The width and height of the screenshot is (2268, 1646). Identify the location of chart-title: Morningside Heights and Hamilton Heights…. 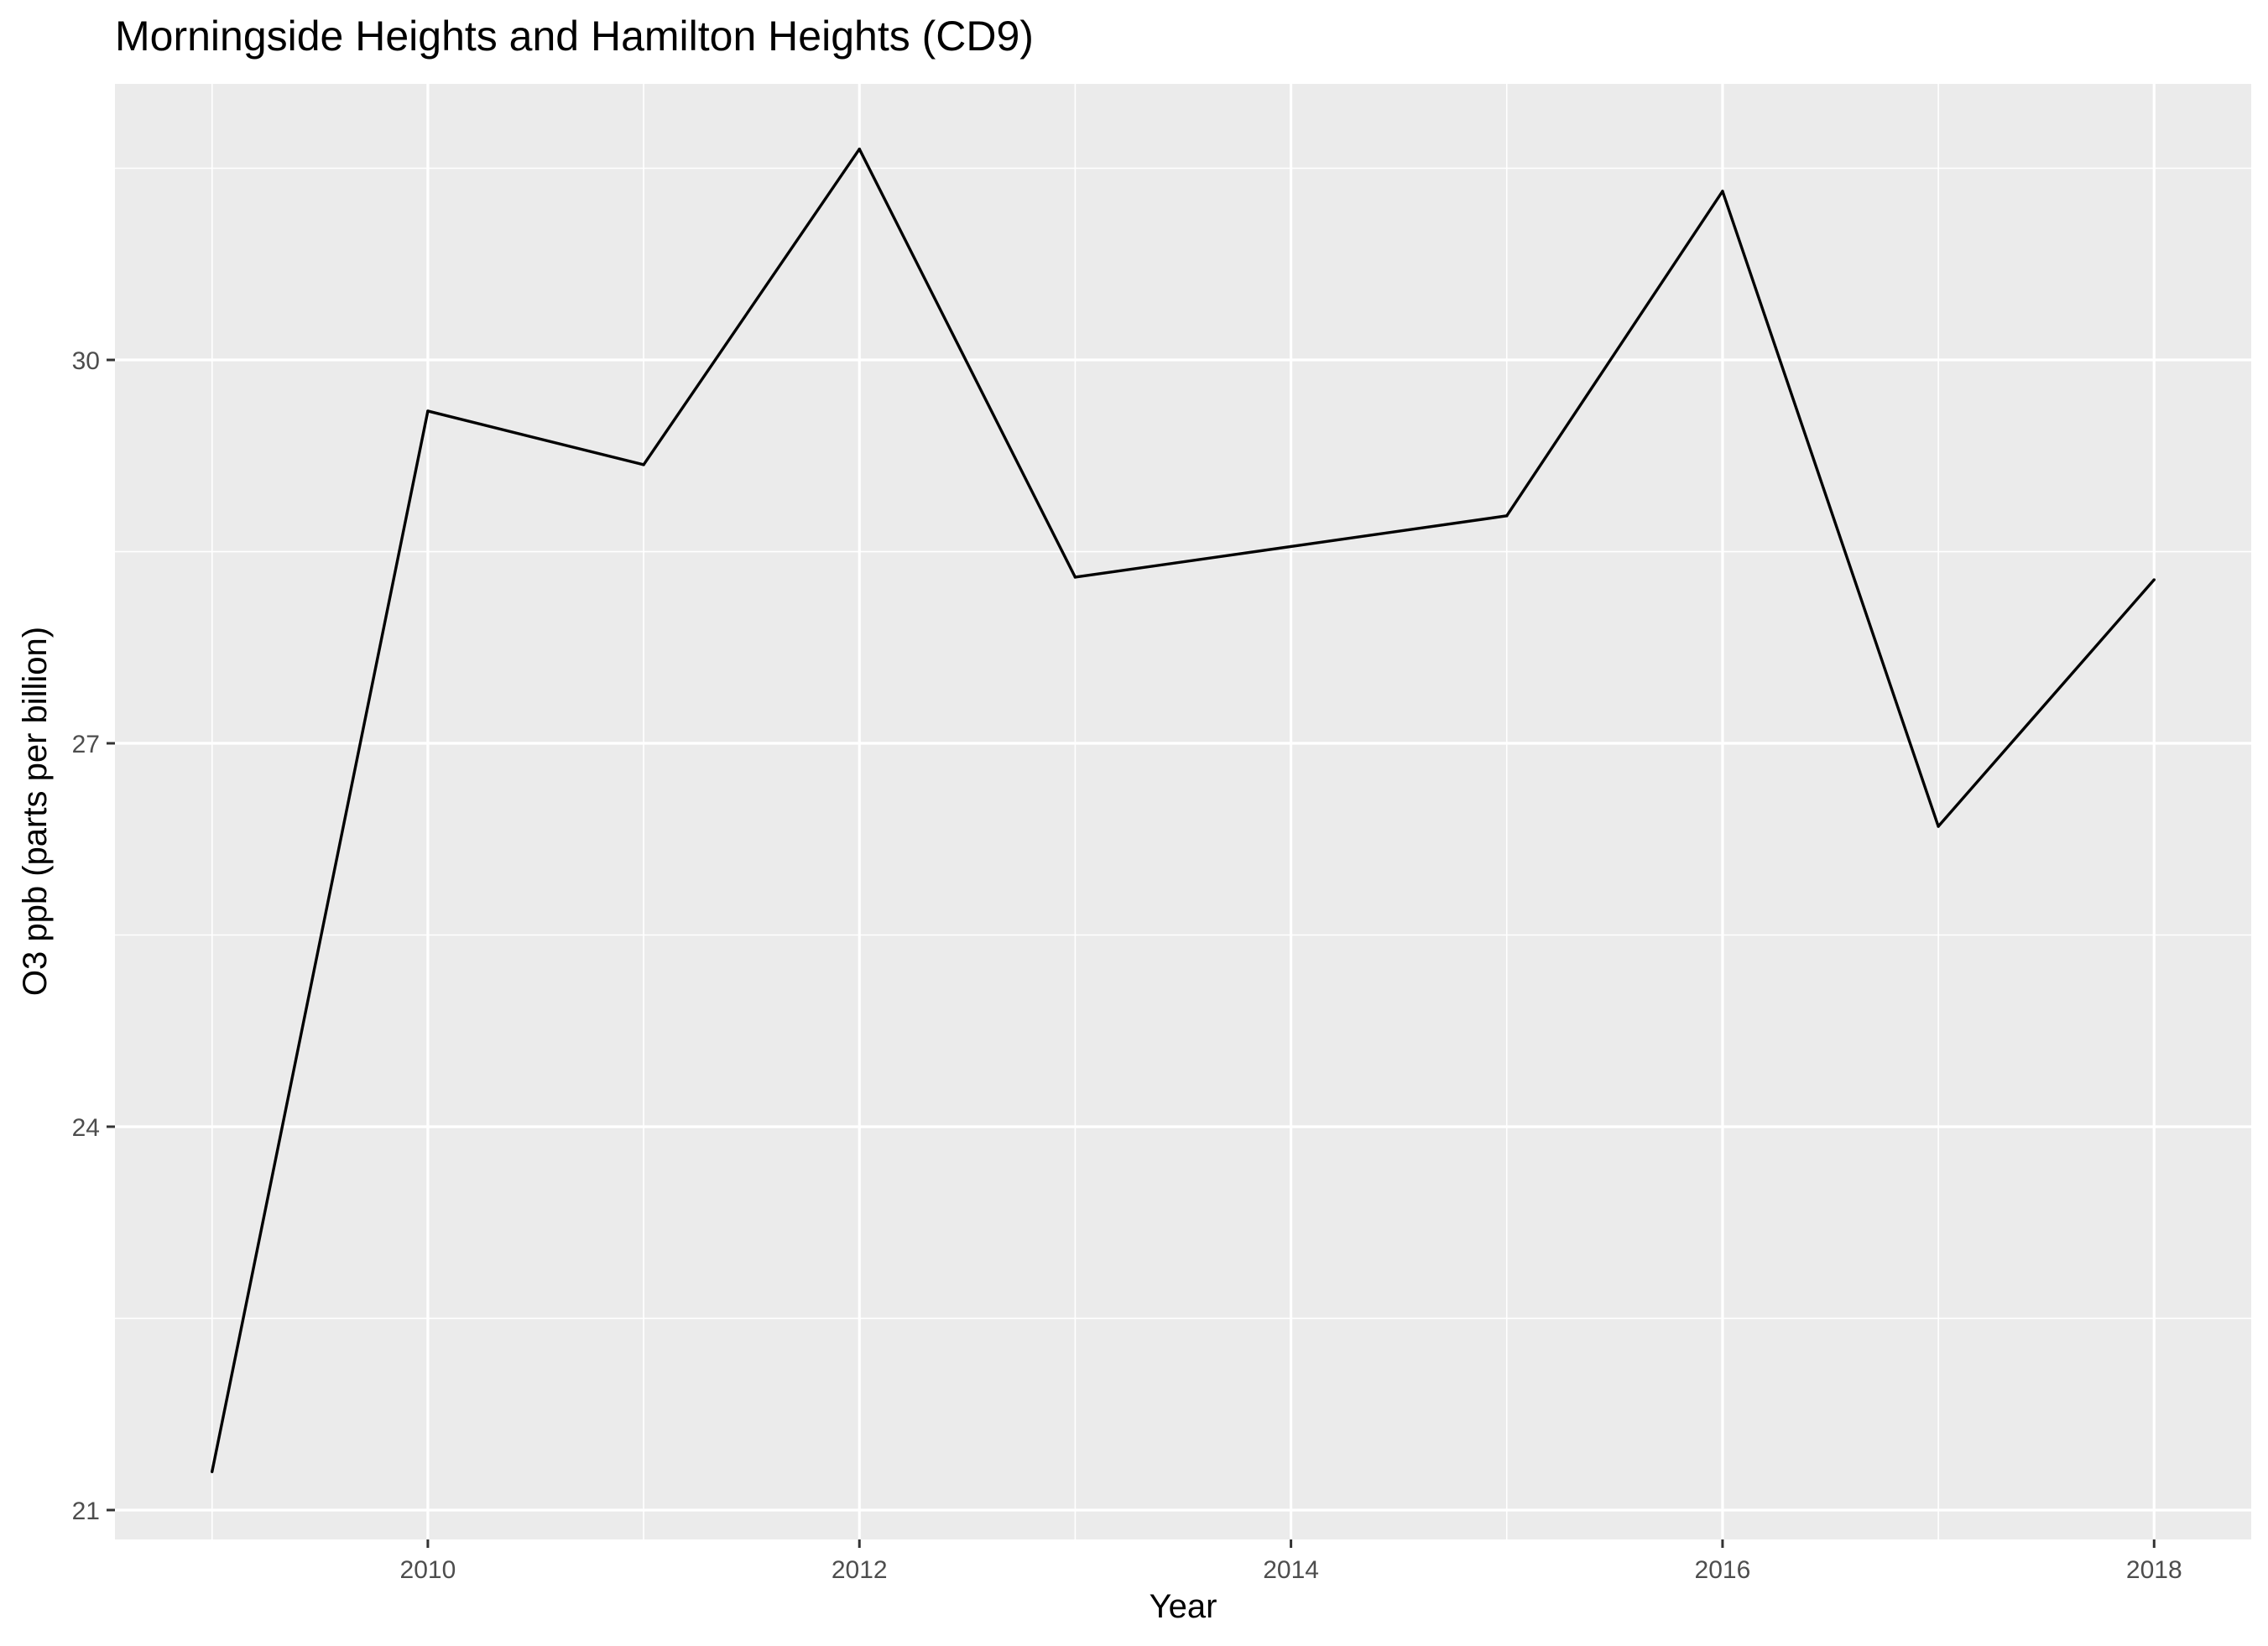
(574, 37).